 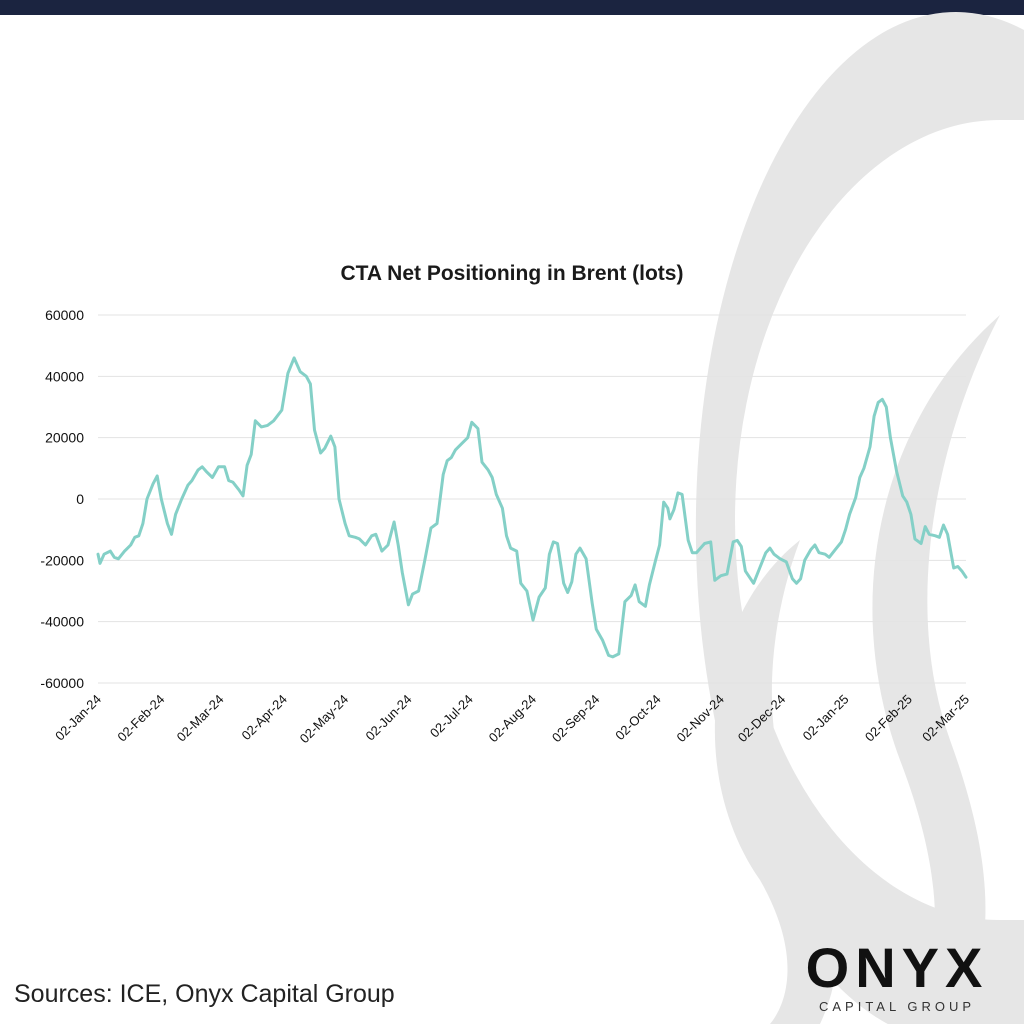 I want to click on x-tick-label: 02-May-24, so click(x=324, y=719).